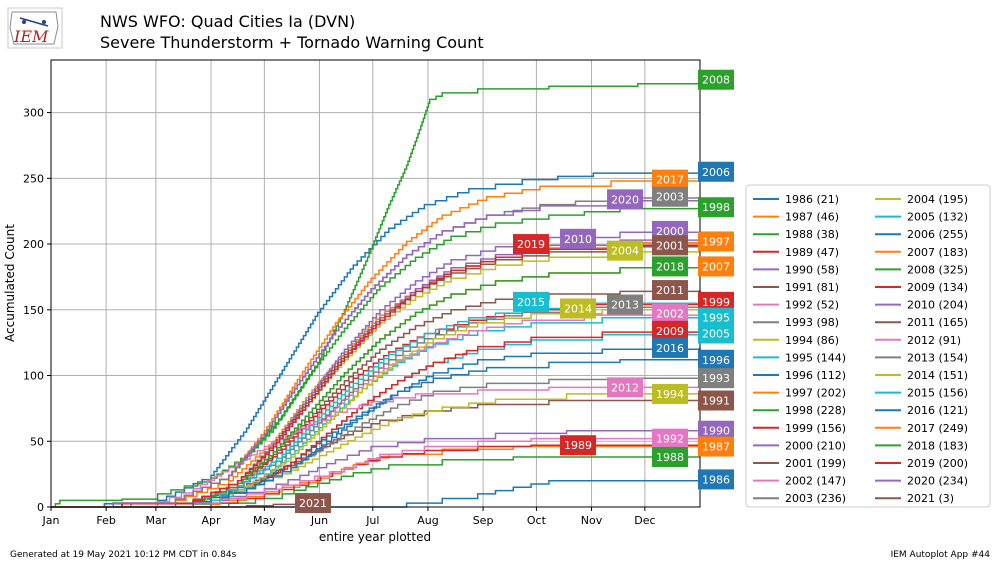 This screenshot has height=563, width=1000. I want to click on end-label-text: 1995, so click(716, 318).